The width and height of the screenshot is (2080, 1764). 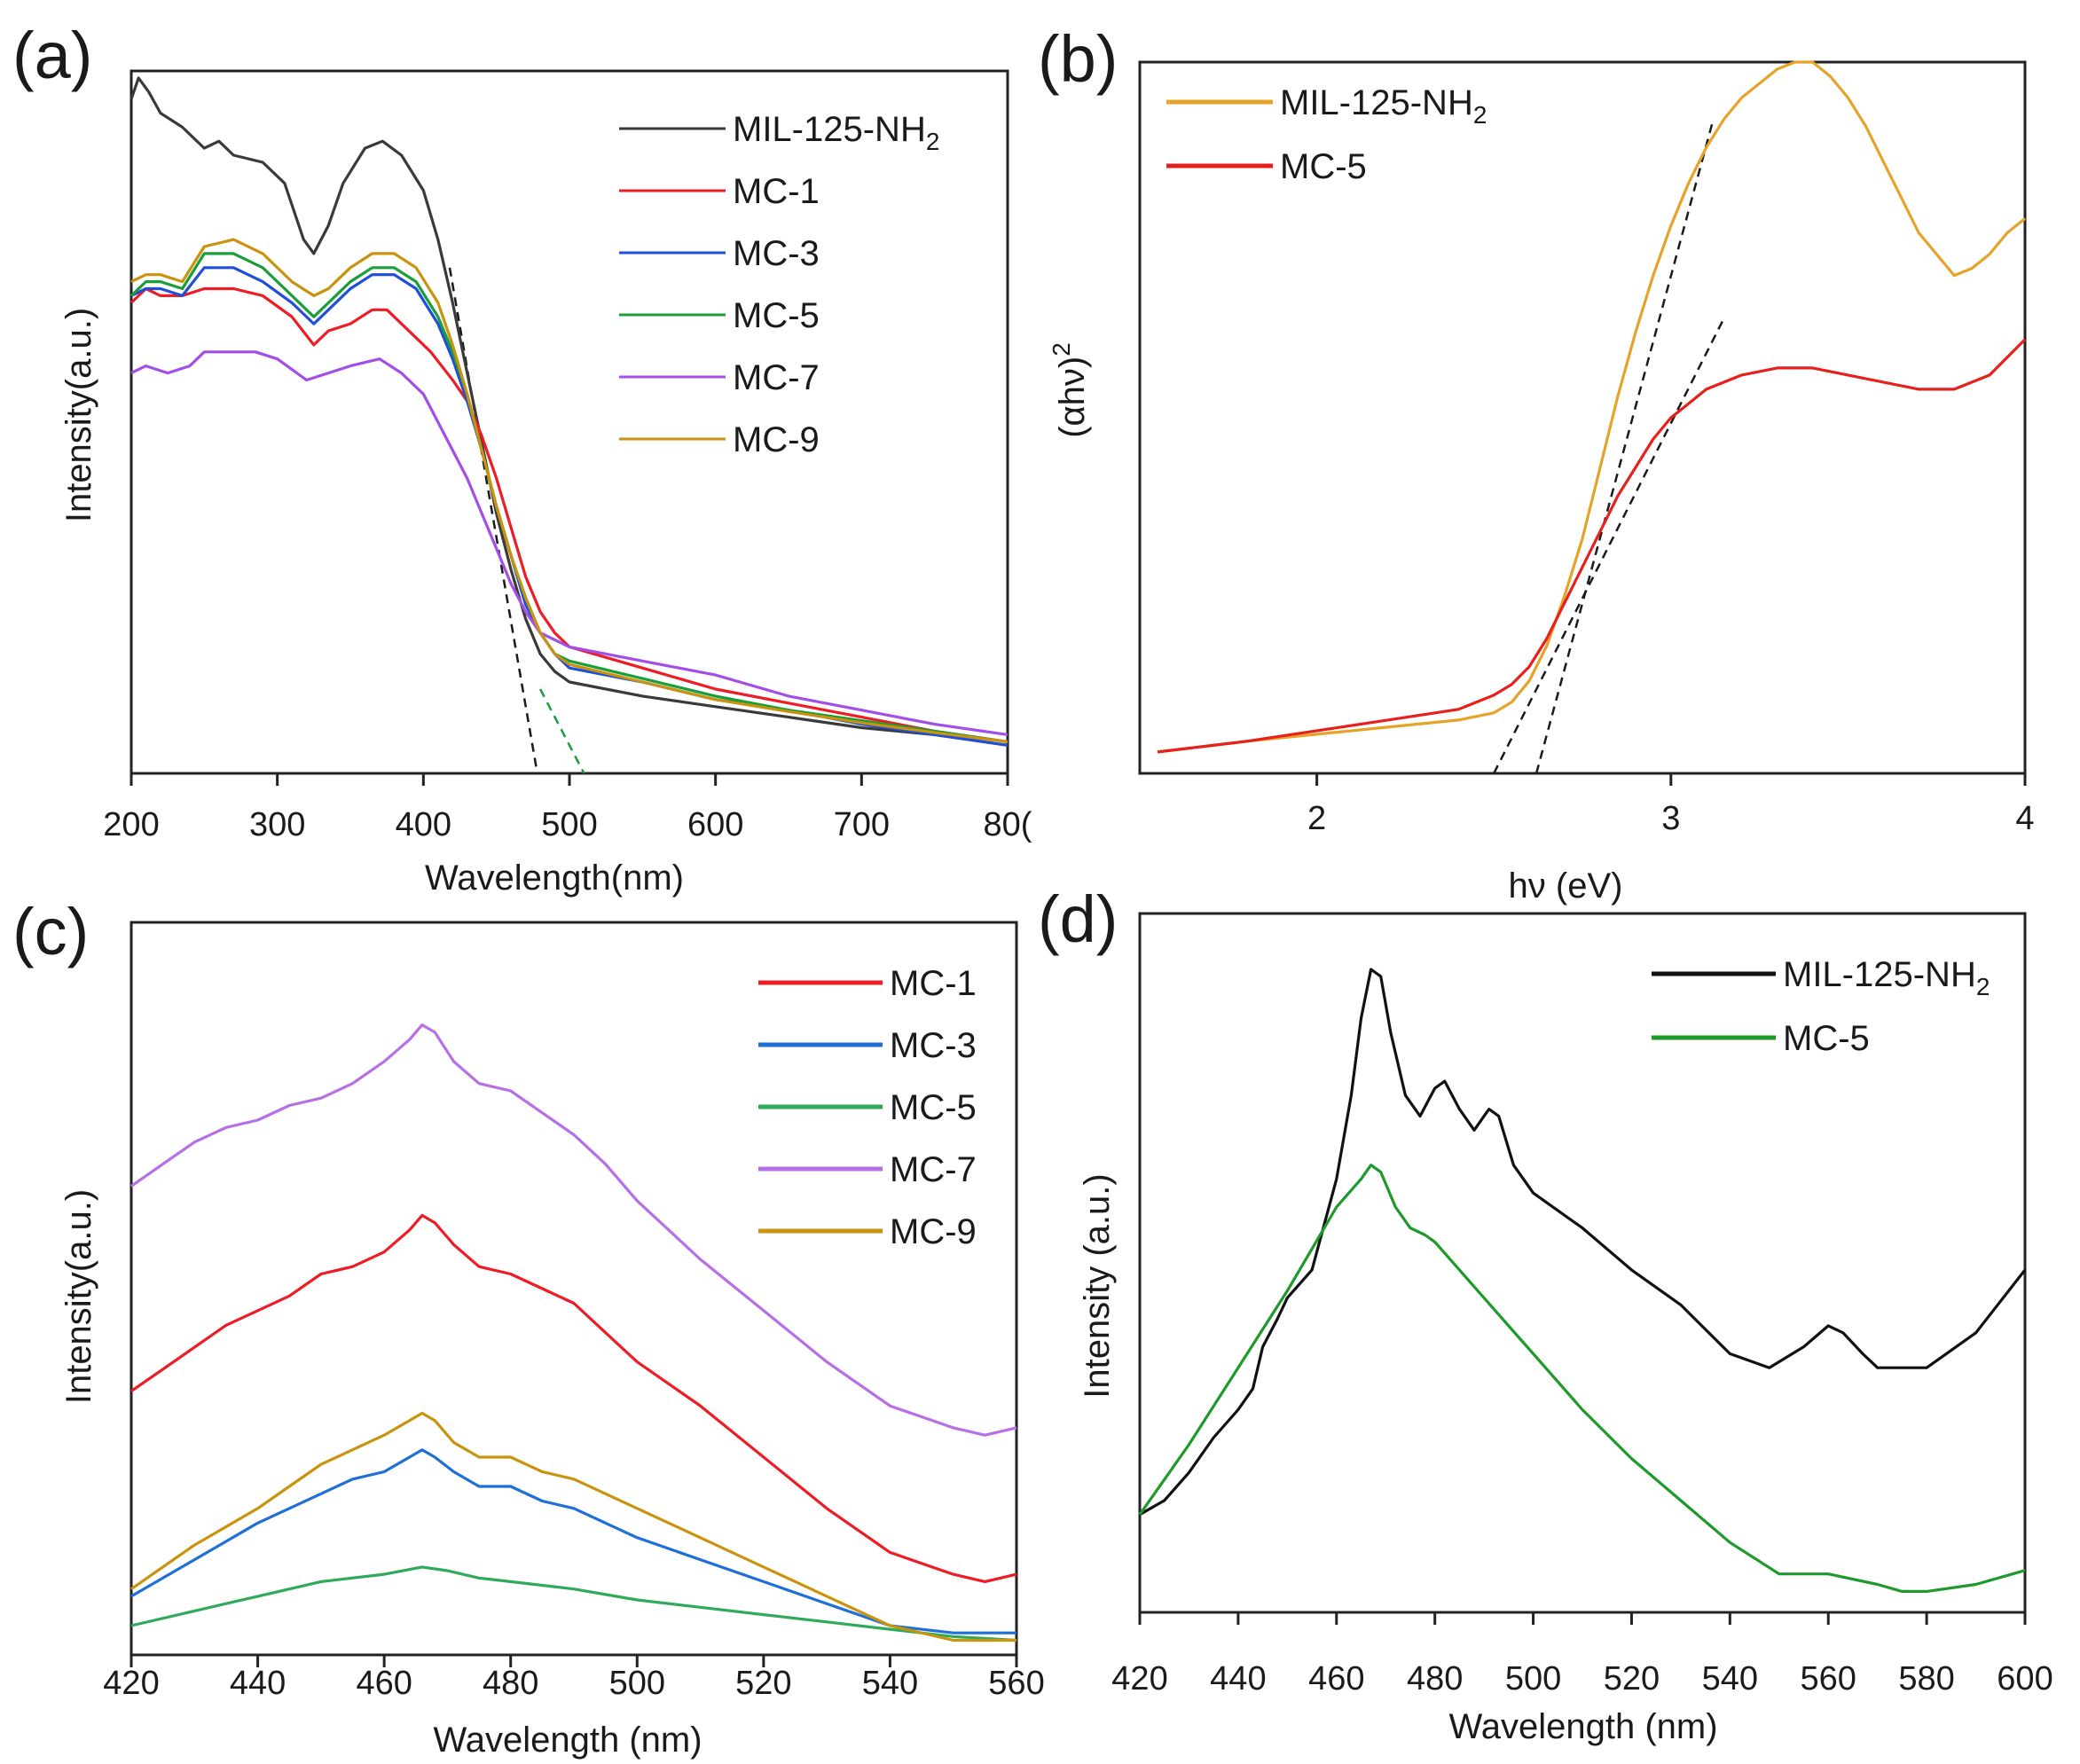 What do you see at coordinates (763, 1683) in the screenshot?
I see `panel-c-x-tick-label: 520` at bounding box center [763, 1683].